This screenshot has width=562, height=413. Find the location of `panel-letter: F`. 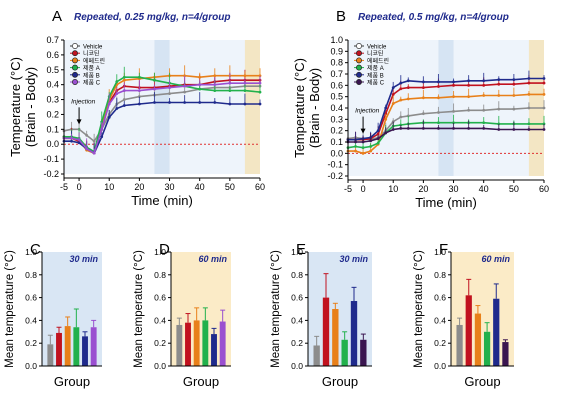

panel-letter: F is located at coordinates (443, 249).